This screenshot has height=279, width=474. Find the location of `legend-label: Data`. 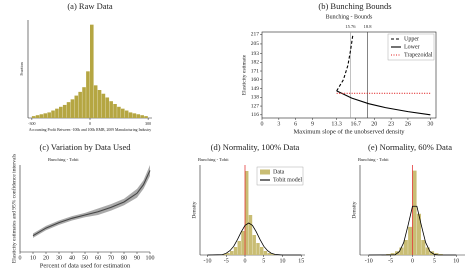

legend-label: Data is located at coordinates (279, 172).